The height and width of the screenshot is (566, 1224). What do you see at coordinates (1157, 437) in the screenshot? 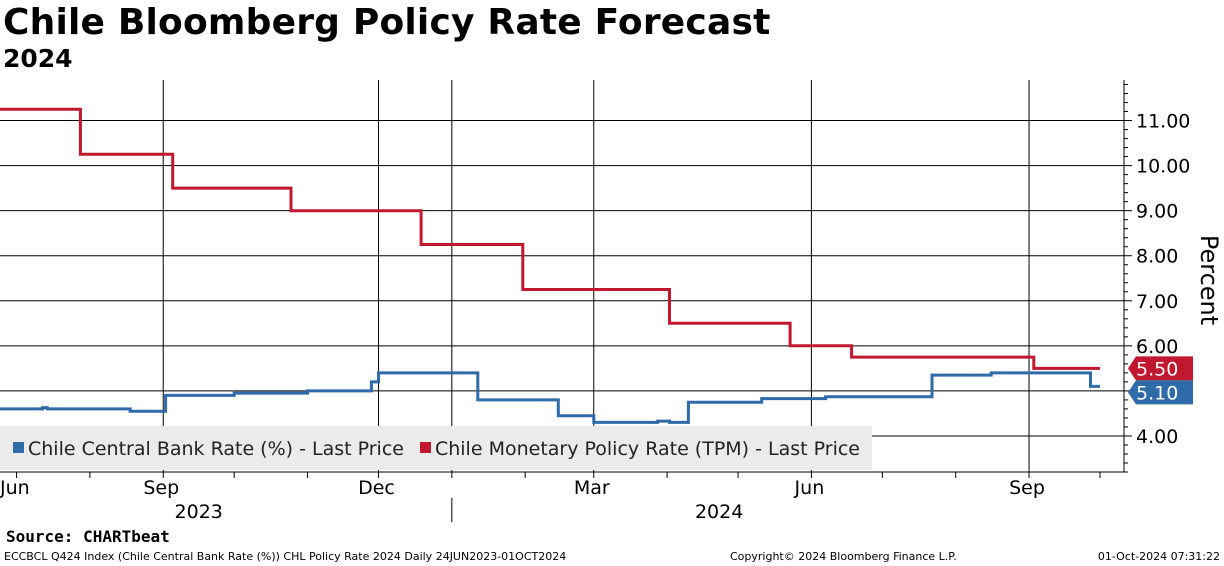
I see `y-tick-label: 4.00` at bounding box center [1157, 437].